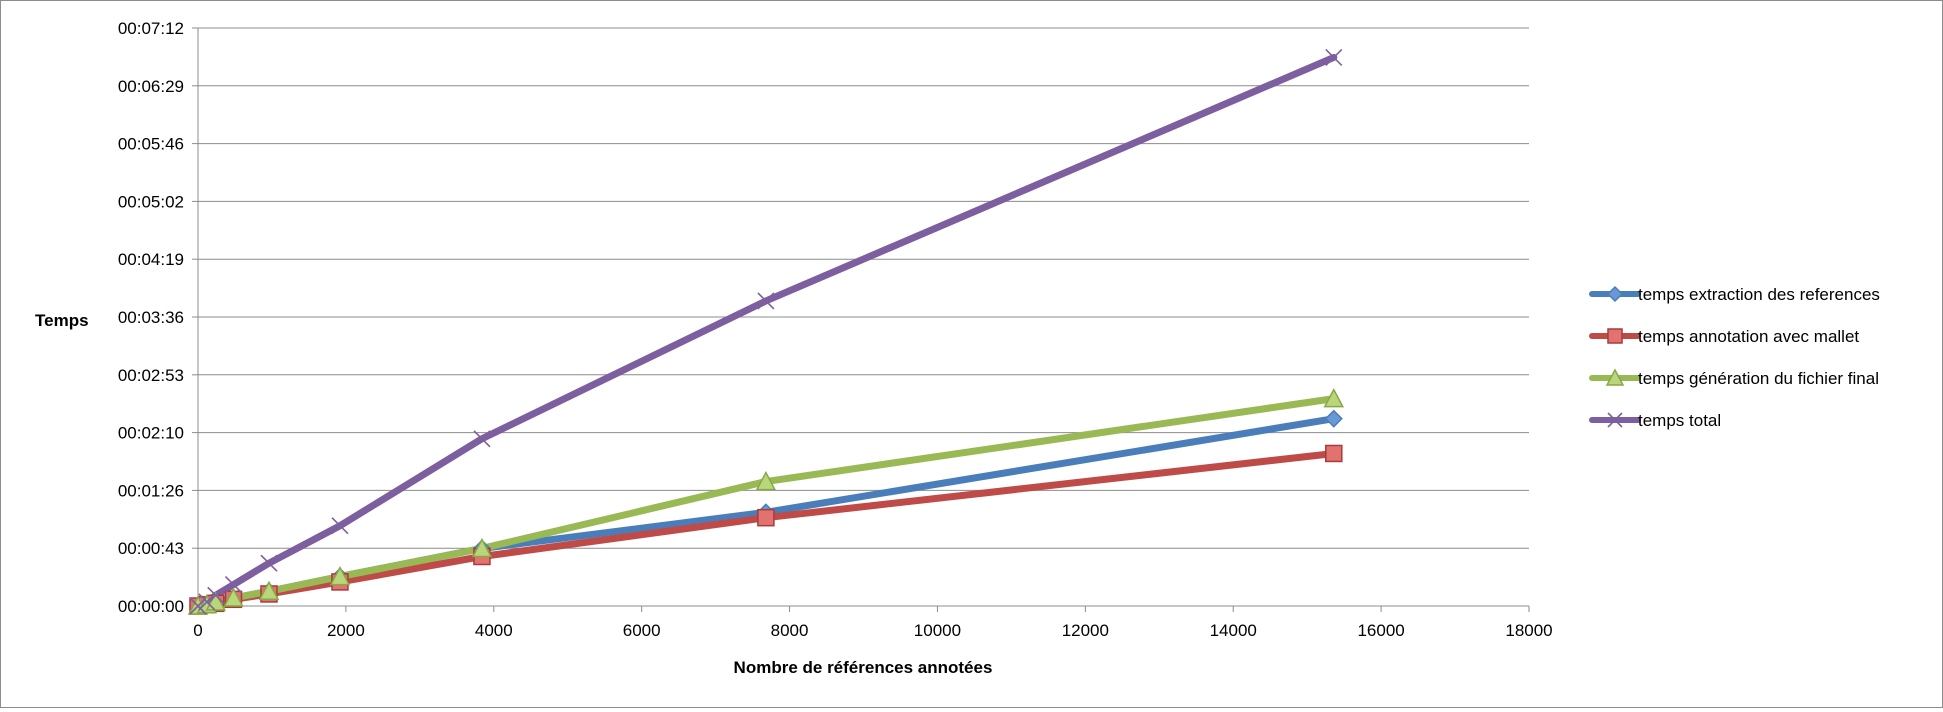 The height and width of the screenshot is (712, 1943). I want to click on legend-label: temps annotation avec mallet, so click(1748, 336).